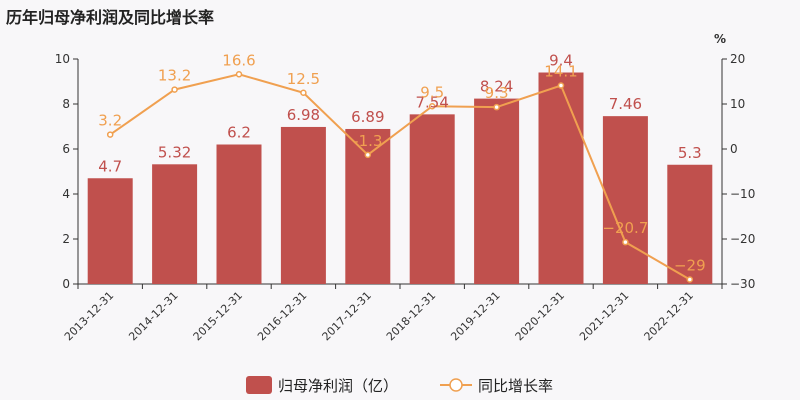  What do you see at coordinates (66, 194) in the screenshot?
I see `y-left-tick-label: 4` at bounding box center [66, 194].